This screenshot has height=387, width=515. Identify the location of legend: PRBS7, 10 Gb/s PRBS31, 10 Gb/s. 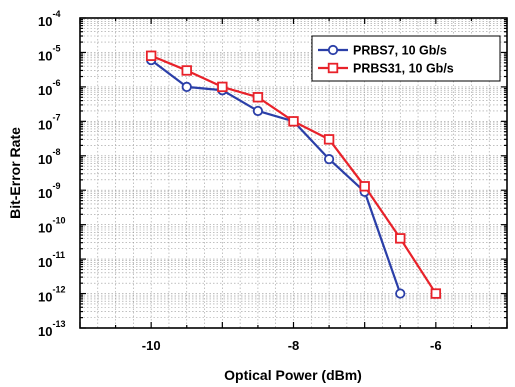
(406, 58).